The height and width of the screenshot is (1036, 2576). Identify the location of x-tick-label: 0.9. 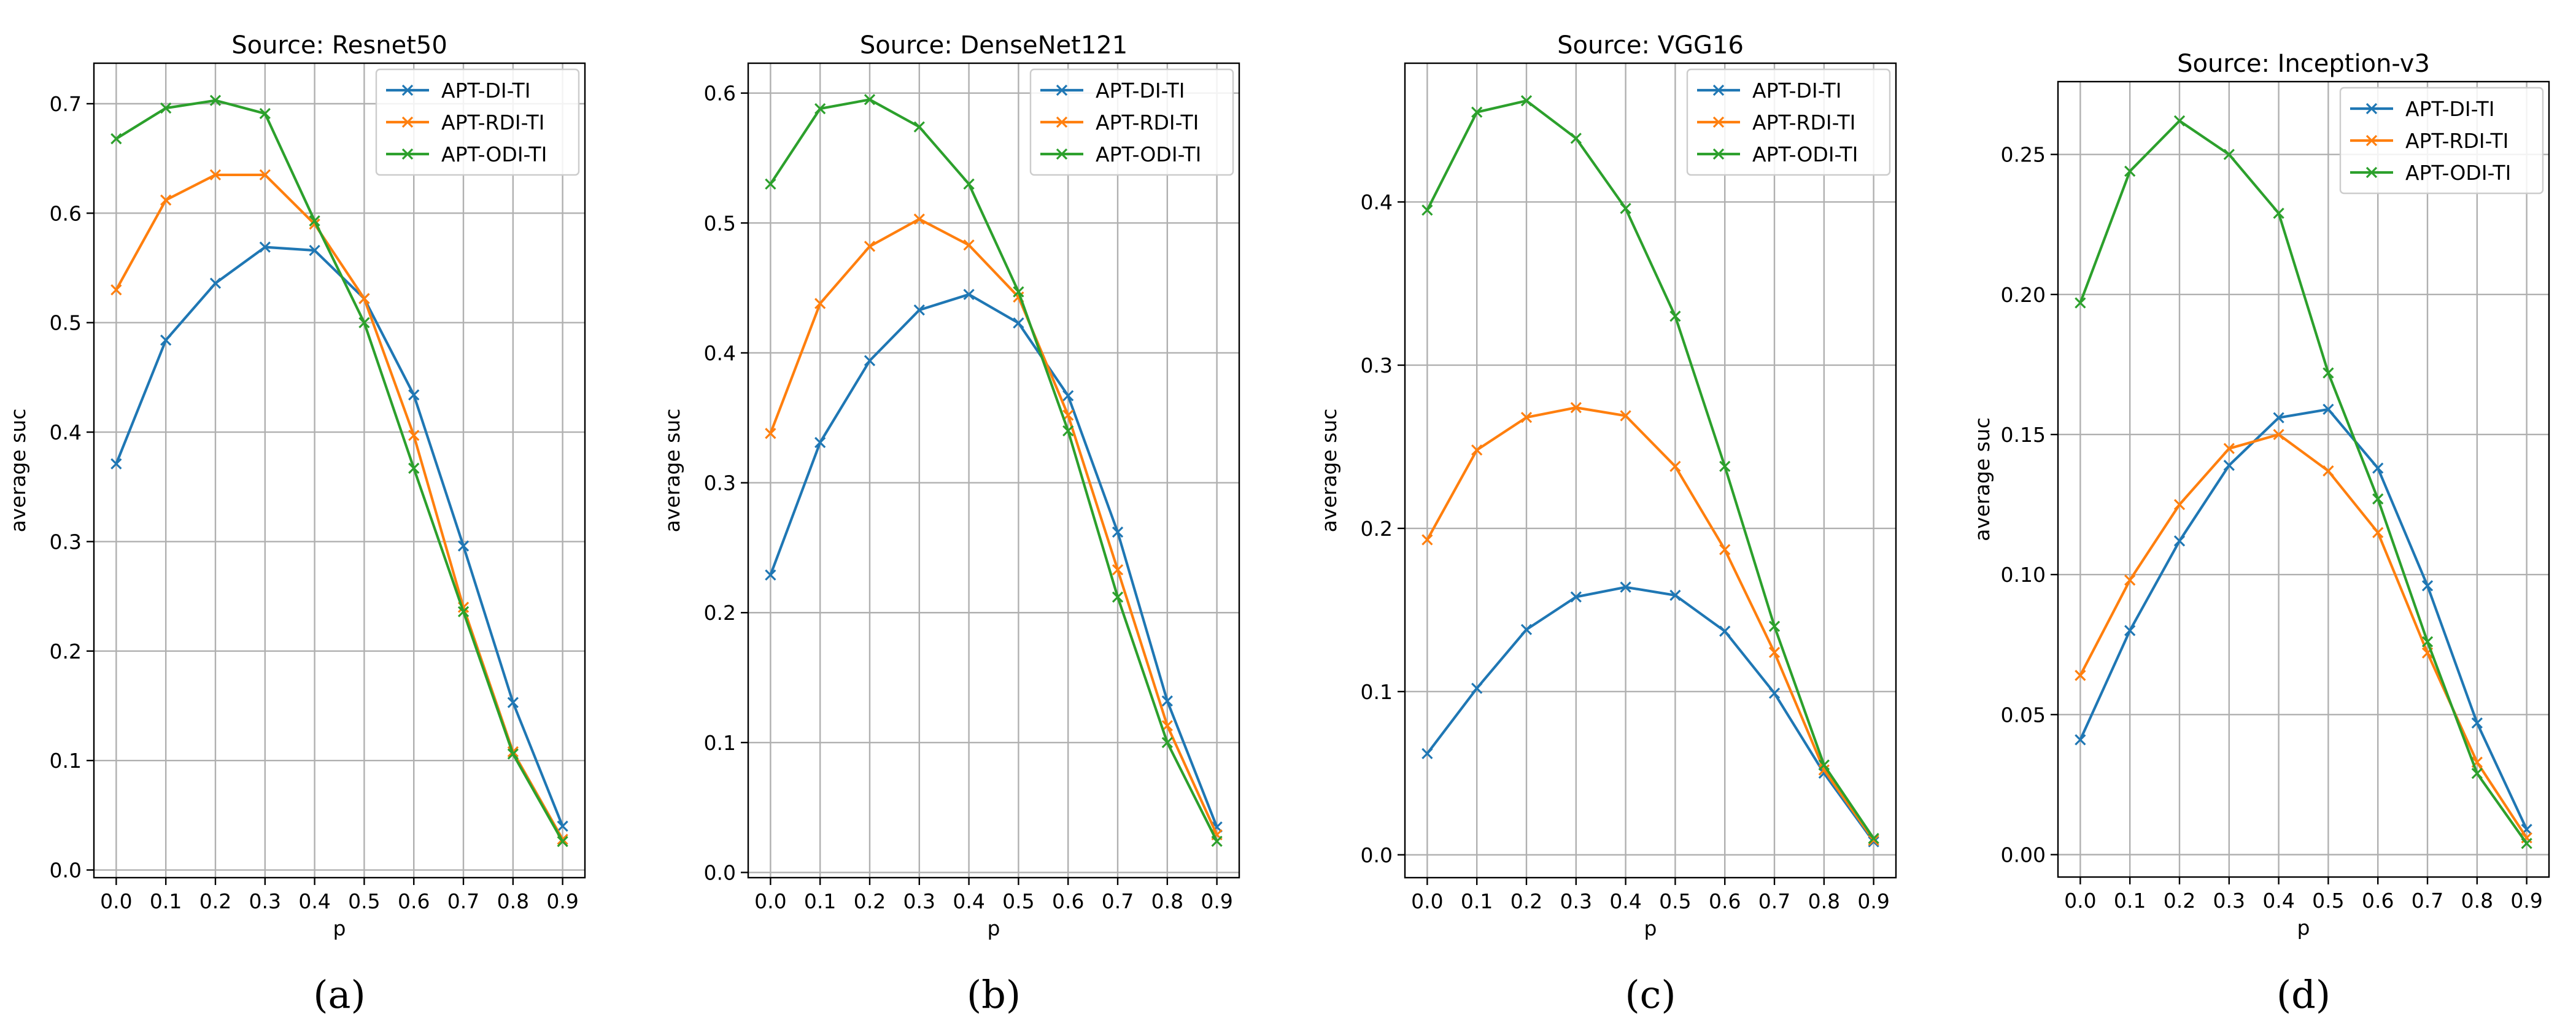
(1873, 901).